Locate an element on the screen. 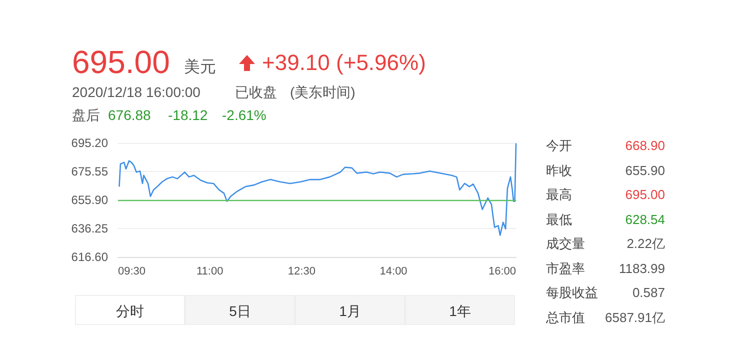 The width and height of the screenshot is (729, 348). text: 昨收 is located at coordinates (559, 170).